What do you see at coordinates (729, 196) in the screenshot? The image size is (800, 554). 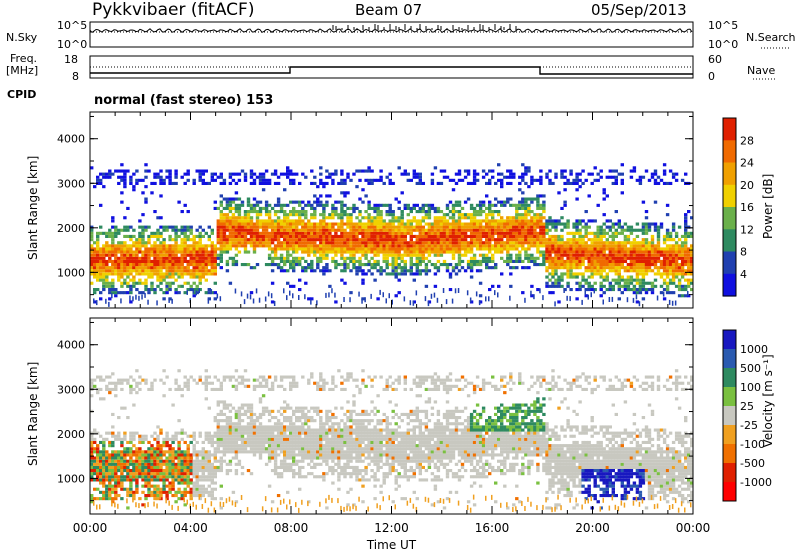 I see `power-colorbar-segment` at bounding box center [729, 196].